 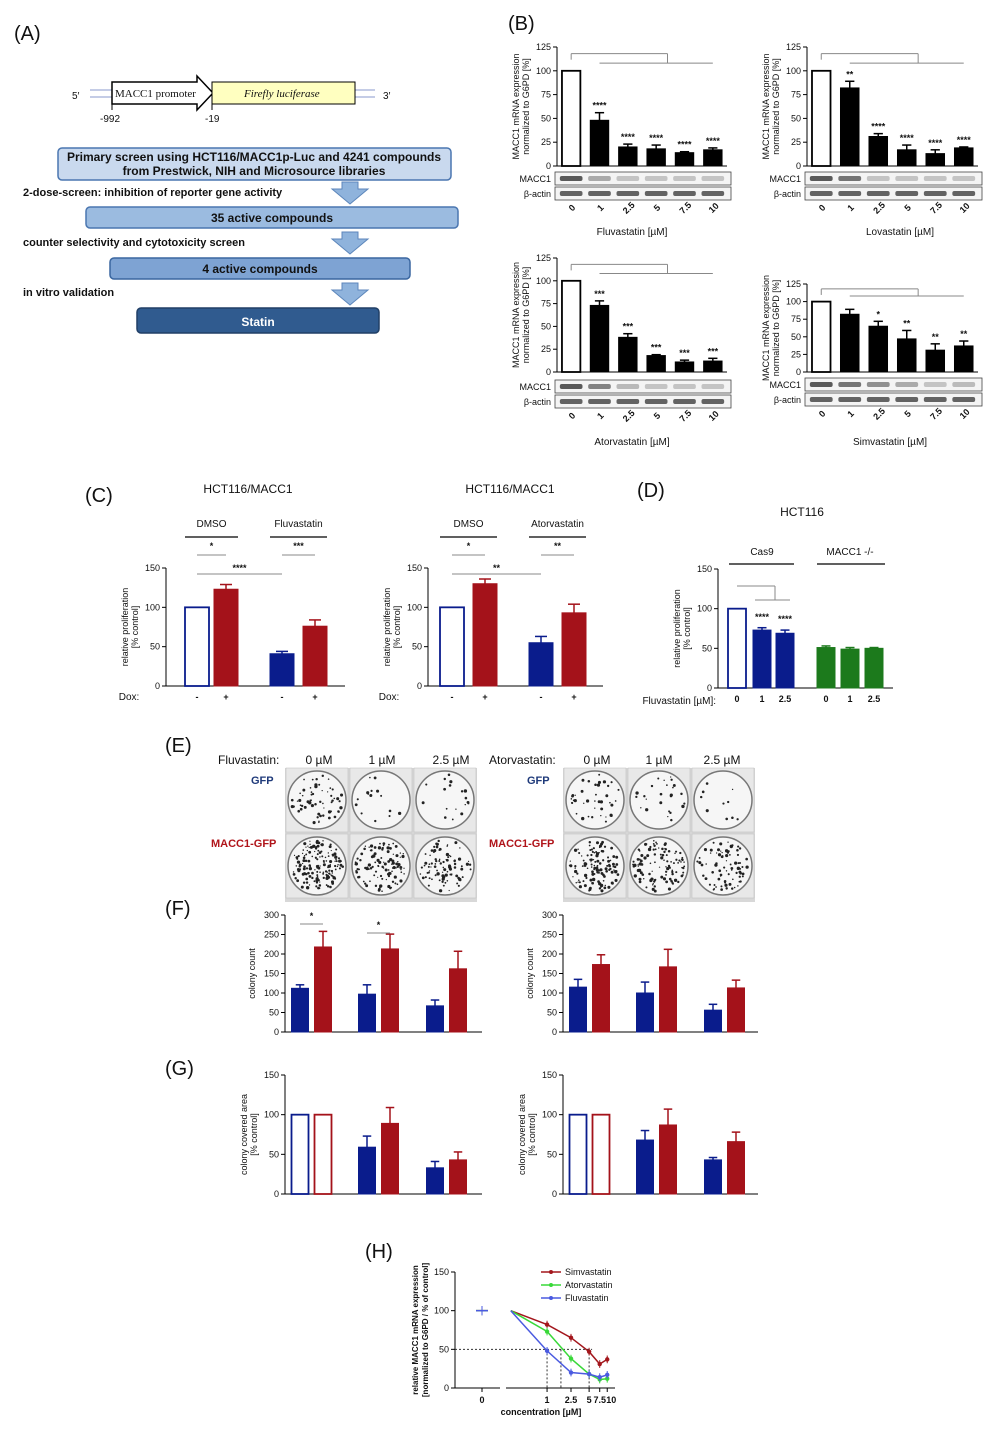 I want to click on panel-e-conc-1: 0 µM, so click(x=319, y=760).